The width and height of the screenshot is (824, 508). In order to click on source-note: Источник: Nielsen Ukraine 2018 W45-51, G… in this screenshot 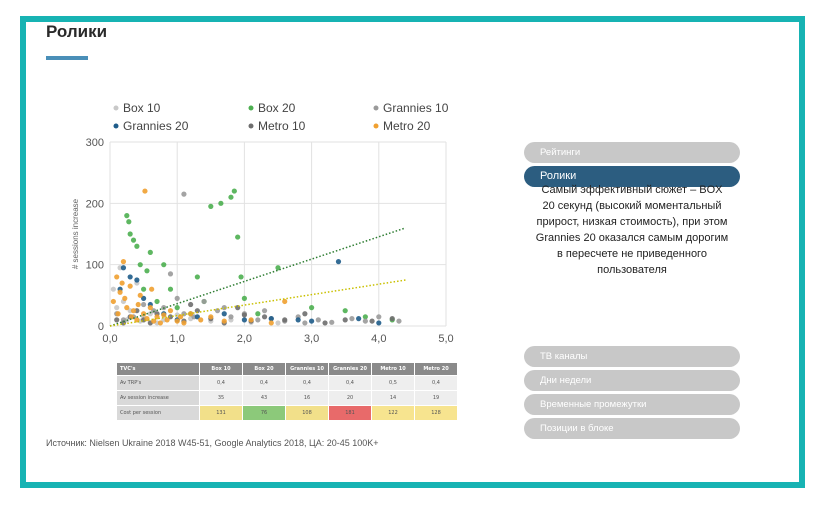, I will do `click(212, 443)`.